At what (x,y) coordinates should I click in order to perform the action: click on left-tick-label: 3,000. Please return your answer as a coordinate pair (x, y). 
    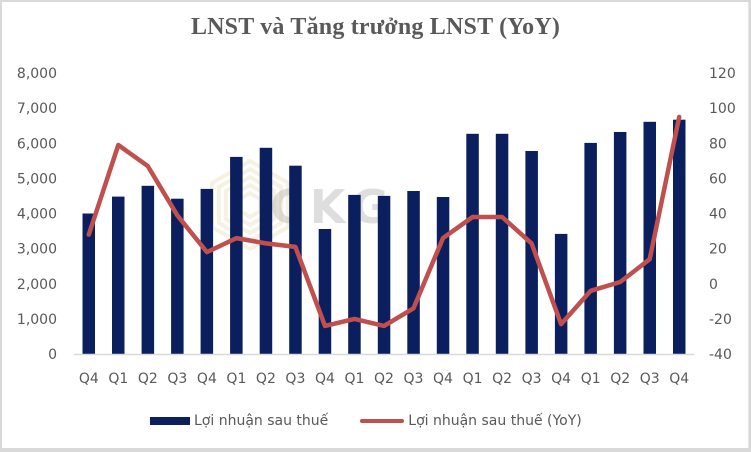
    Looking at the image, I should click on (37, 250).